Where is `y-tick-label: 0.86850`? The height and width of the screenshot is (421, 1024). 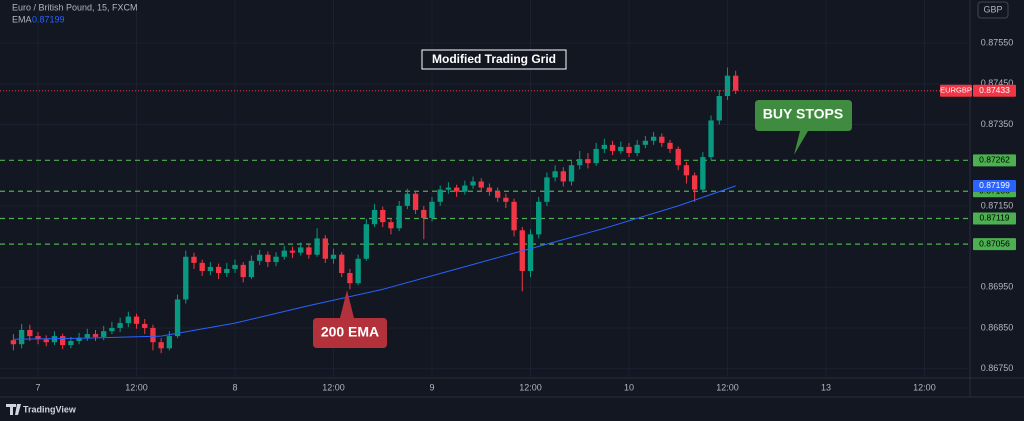 y-tick-label: 0.86850 is located at coordinates (997, 327).